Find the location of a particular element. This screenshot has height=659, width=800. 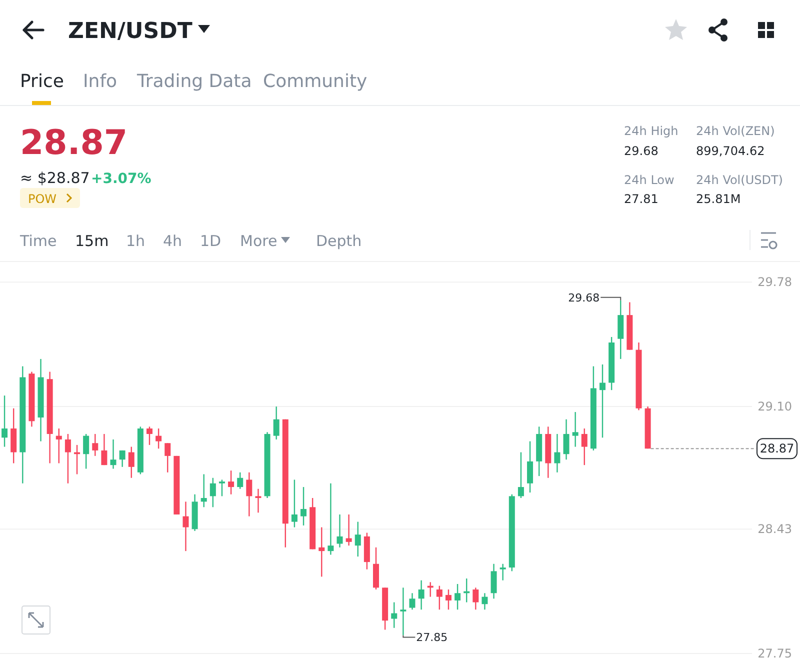

y-tick-label: 29.10 is located at coordinates (775, 407).